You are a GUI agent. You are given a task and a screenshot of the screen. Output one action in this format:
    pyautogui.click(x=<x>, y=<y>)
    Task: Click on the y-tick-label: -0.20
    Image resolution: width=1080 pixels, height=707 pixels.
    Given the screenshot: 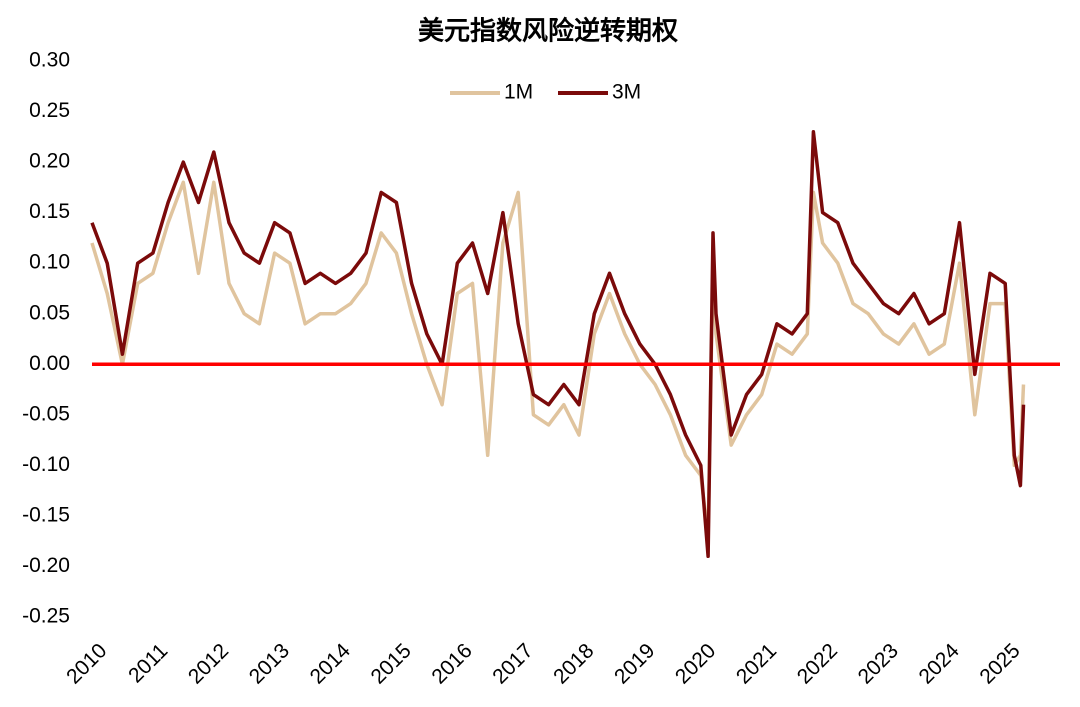 What is the action you would take?
    pyautogui.click(x=46, y=565)
    